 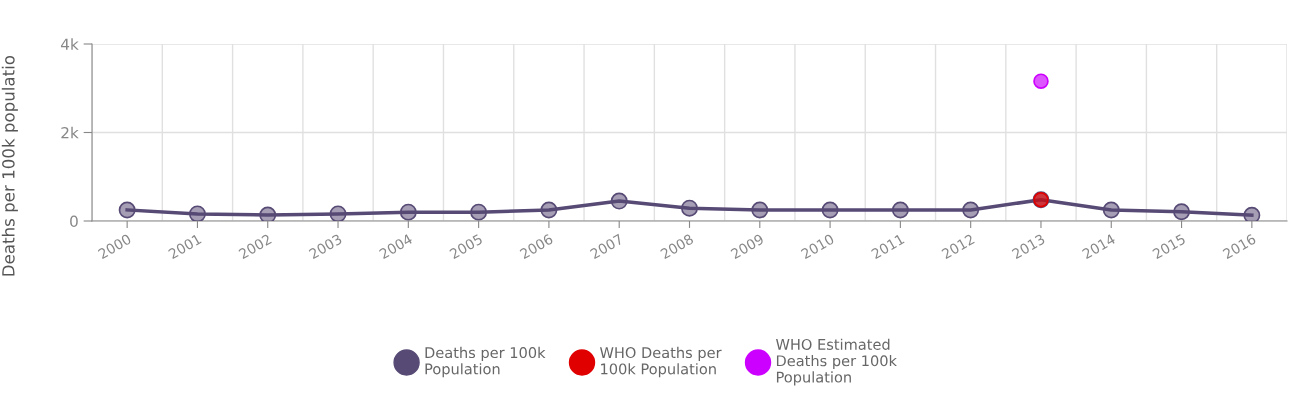 What do you see at coordinates (74, 221) in the screenshot?
I see `y-tick-label: 0` at bounding box center [74, 221].